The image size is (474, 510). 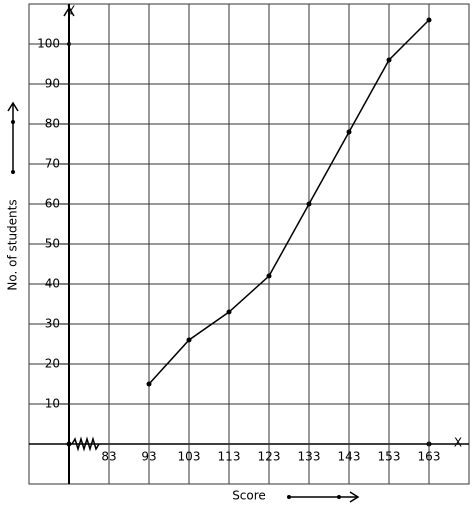 What do you see at coordinates (249, 496) in the screenshot?
I see `x-axis-label: Score` at bounding box center [249, 496].